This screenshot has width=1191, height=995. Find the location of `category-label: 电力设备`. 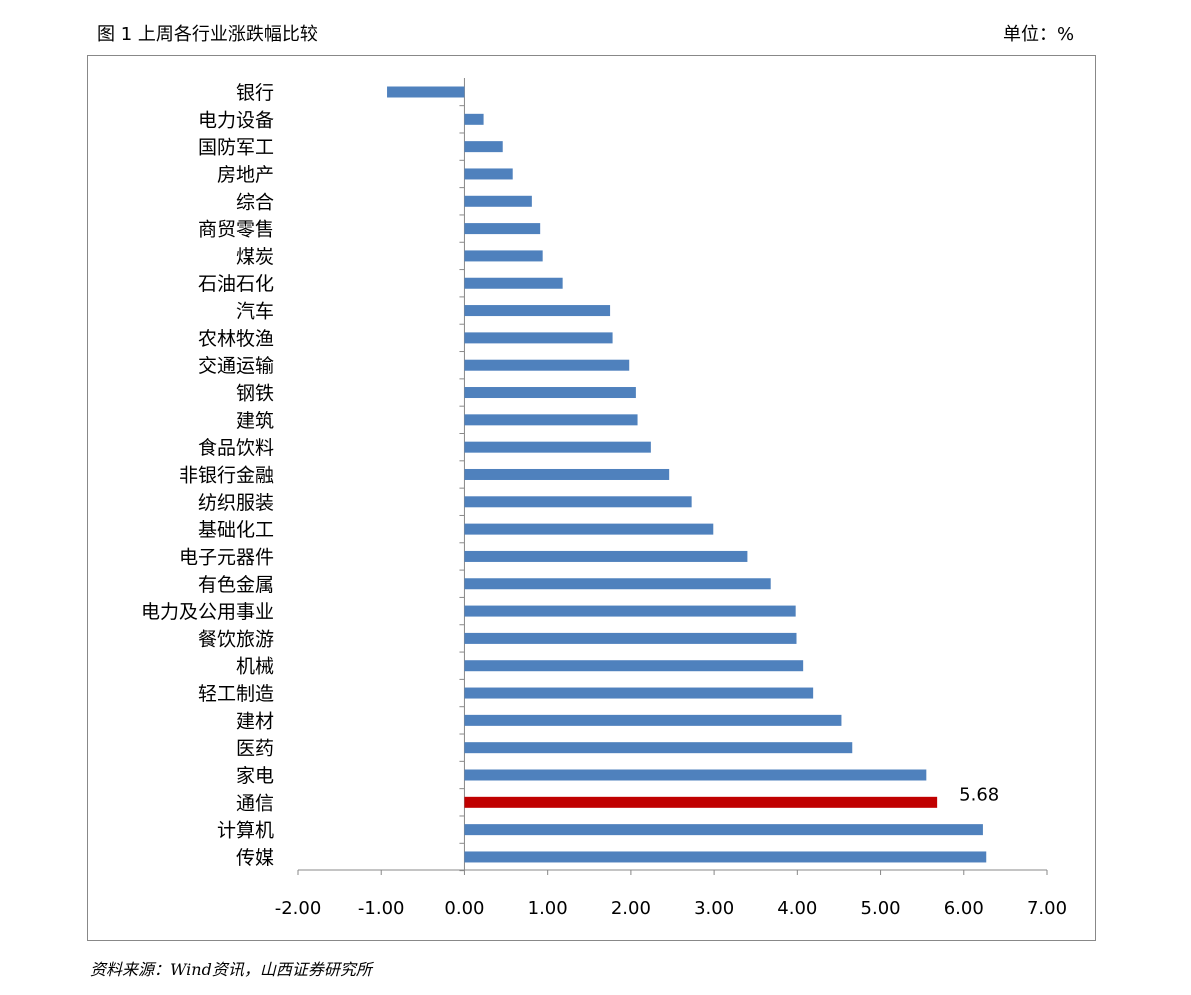

category-label: 电力设备 is located at coordinates (236, 120).